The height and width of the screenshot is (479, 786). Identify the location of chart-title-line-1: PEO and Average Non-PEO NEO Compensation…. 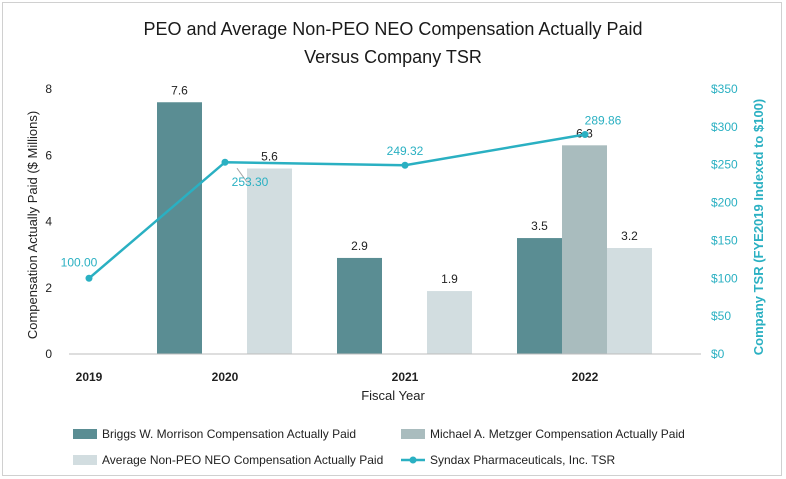
(393, 29).